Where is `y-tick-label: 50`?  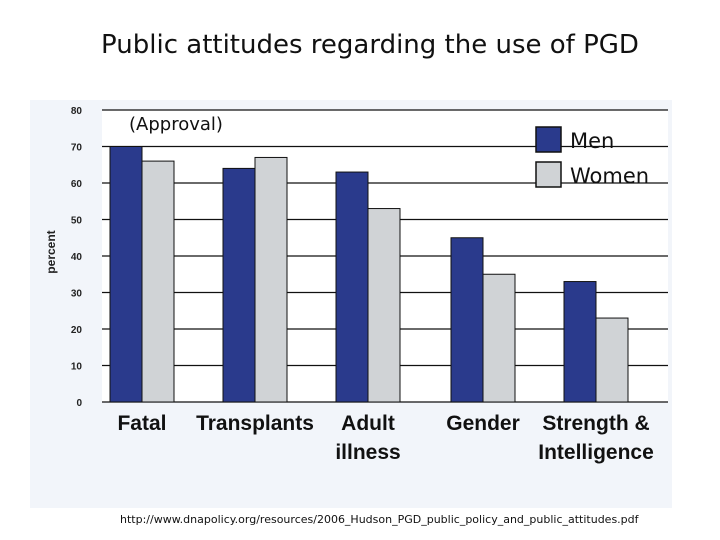 y-tick-label: 50 is located at coordinates (77, 221).